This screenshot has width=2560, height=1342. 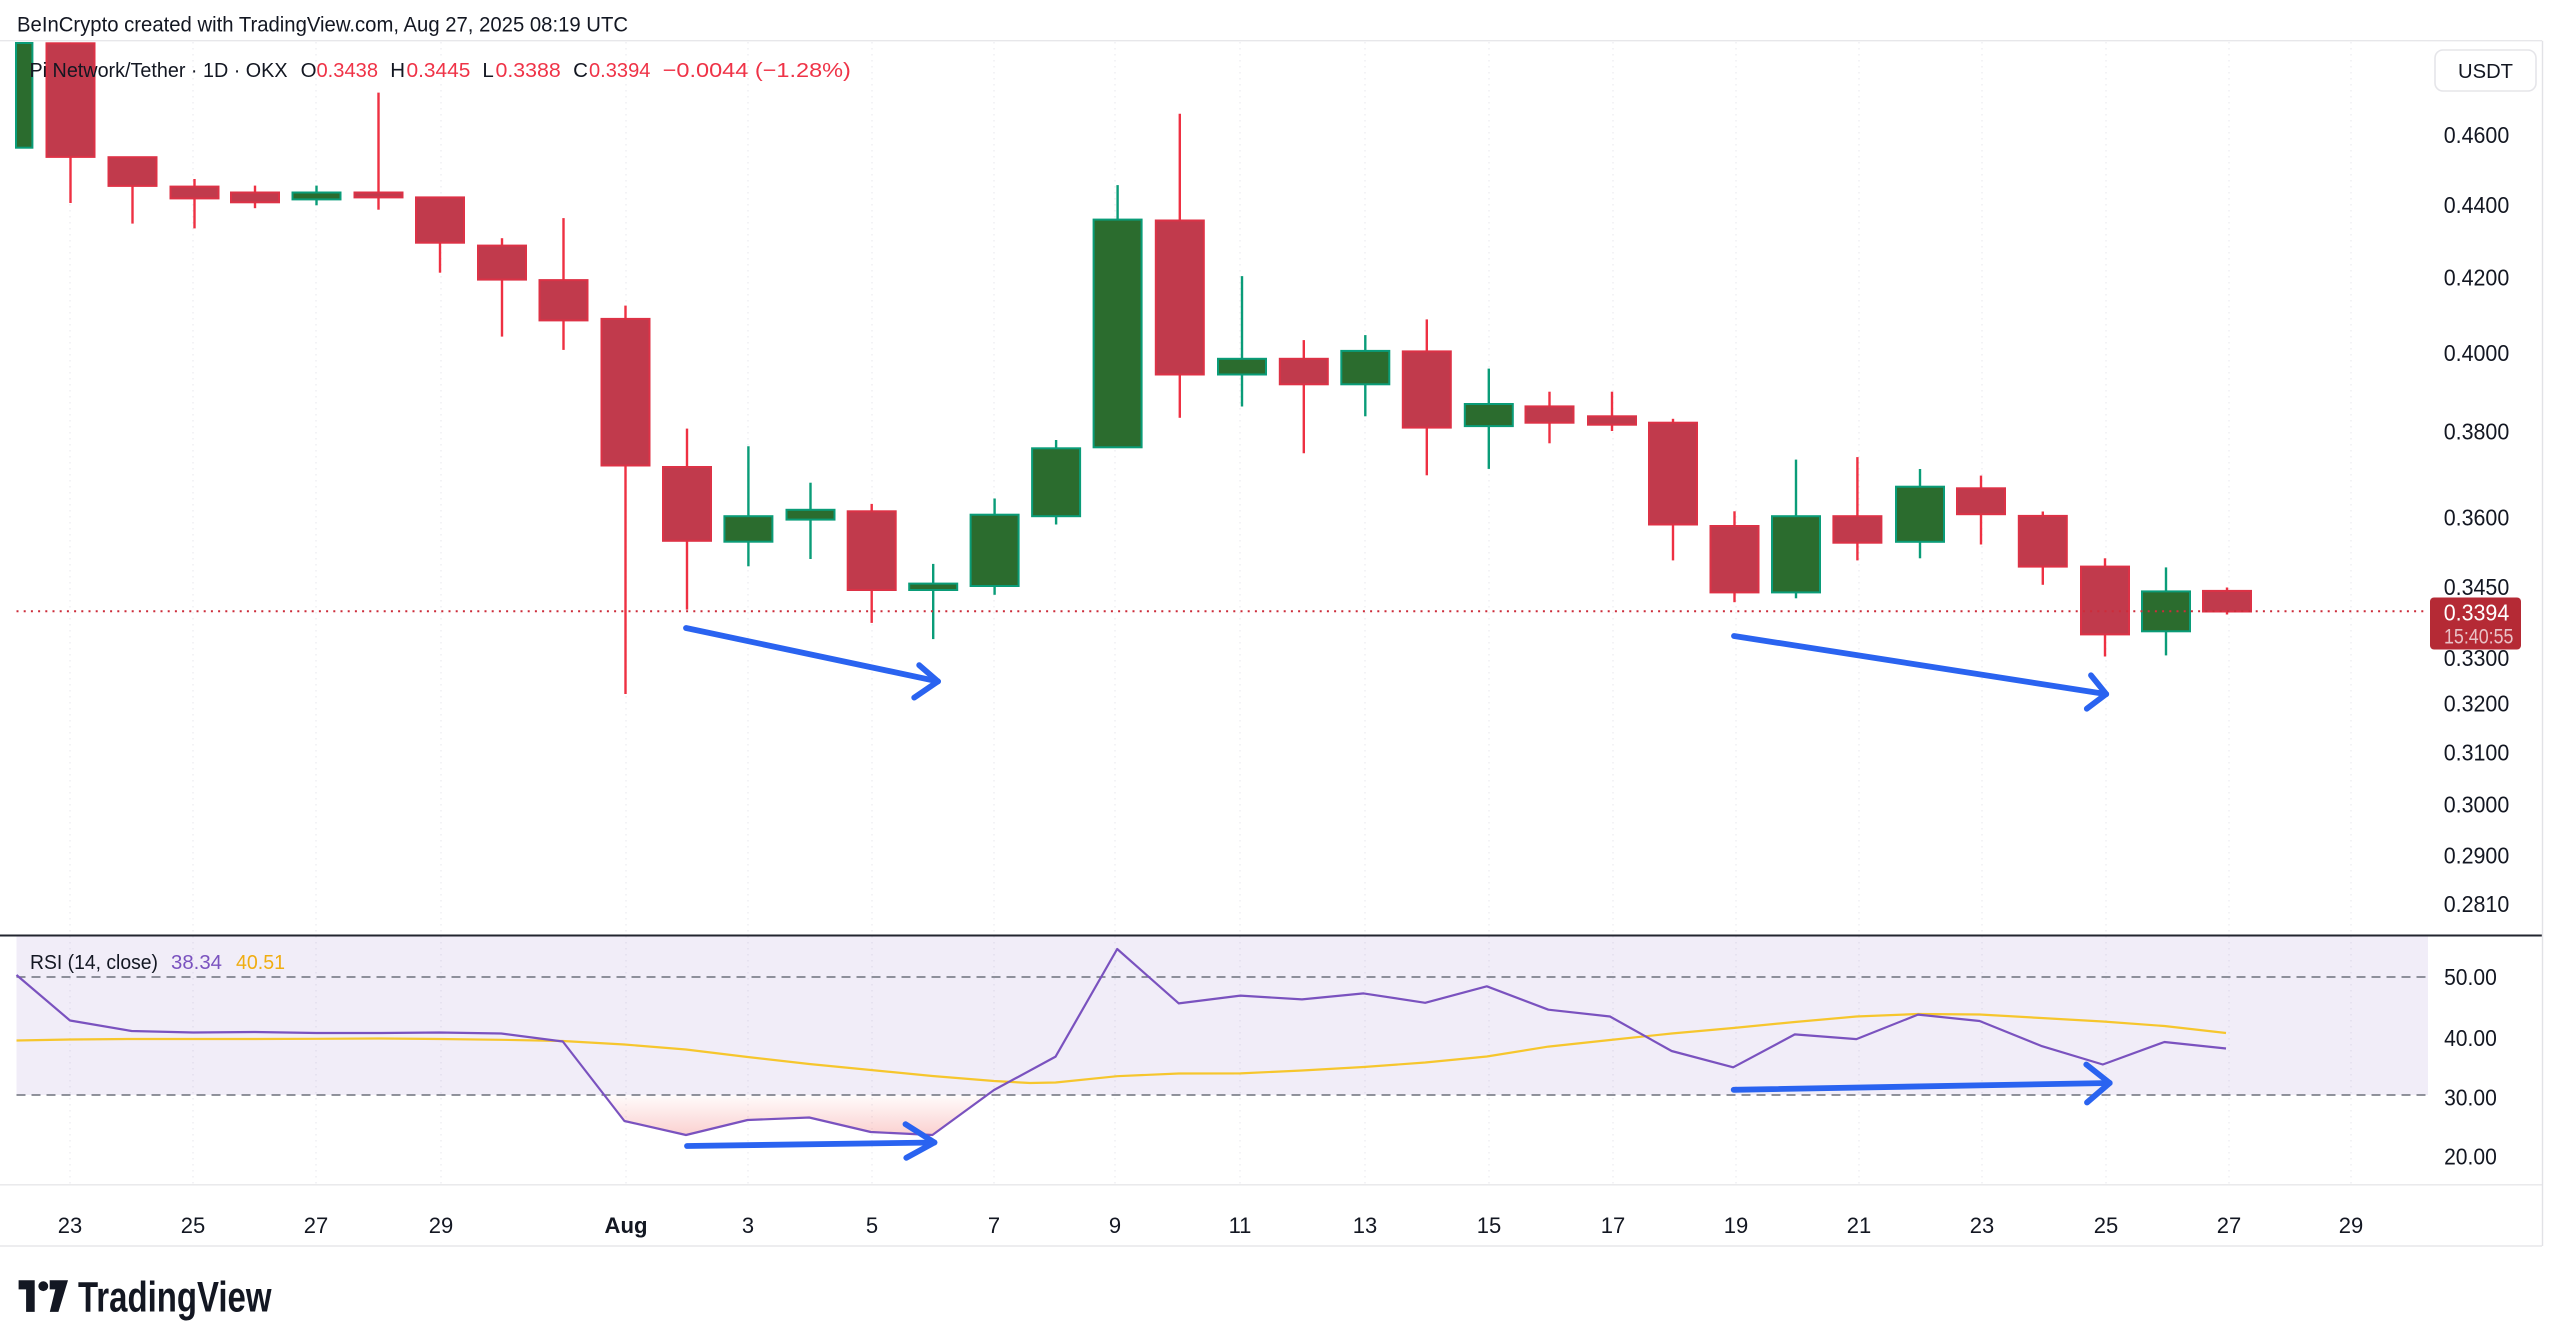 What do you see at coordinates (397, 70) in the screenshot?
I see `svg-text: H` at bounding box center [397, 70].